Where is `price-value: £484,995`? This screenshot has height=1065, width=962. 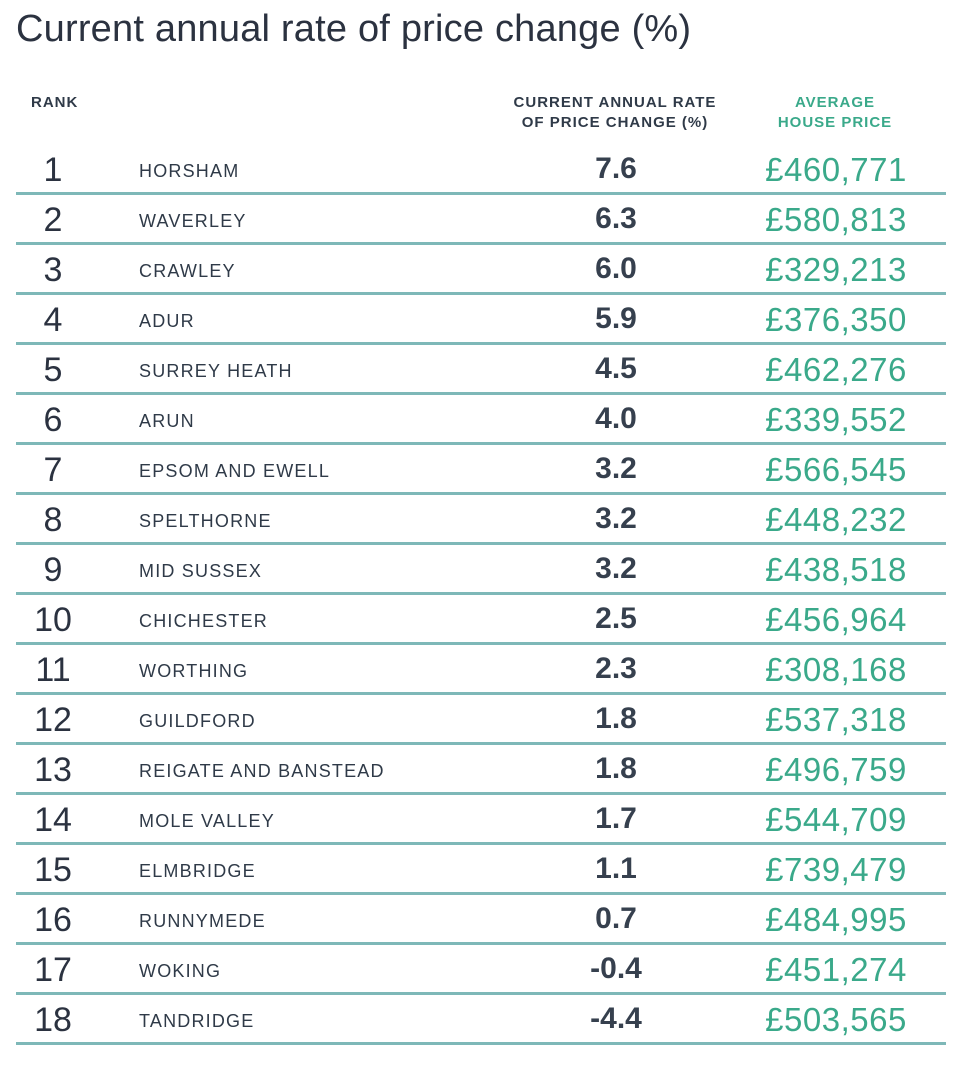 price-value: £484,995 is located at coordinates (836, 919).